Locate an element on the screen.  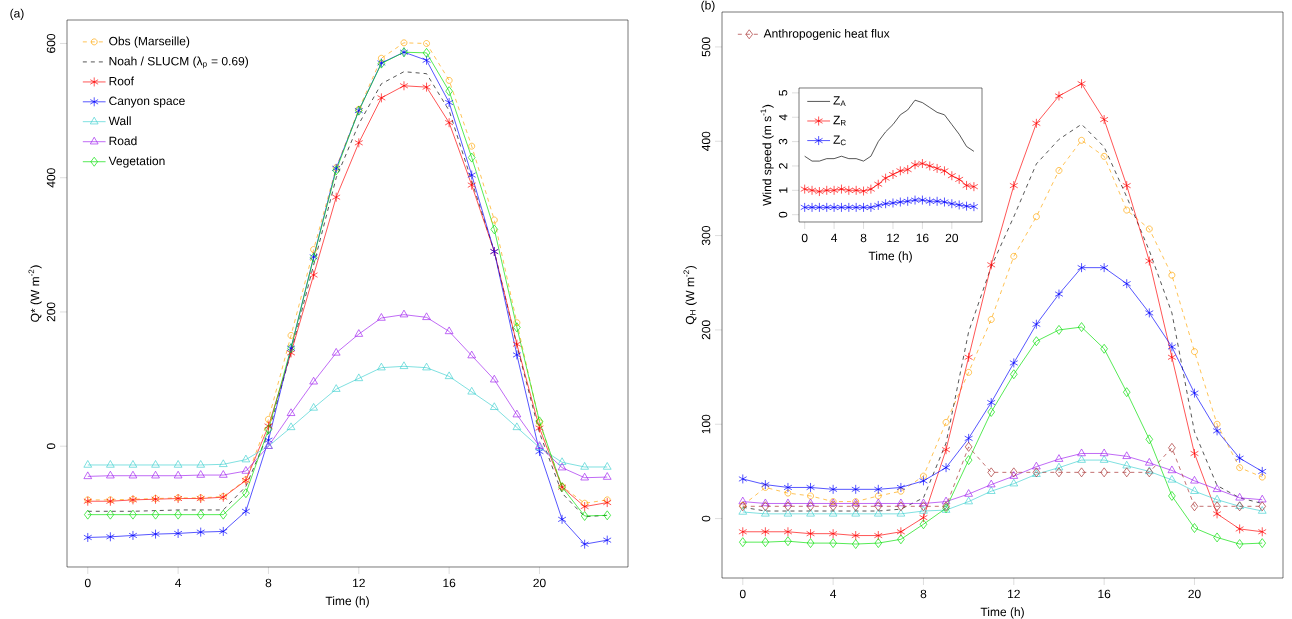
legend-label: Vegetation is located at coordinates (136, 162).